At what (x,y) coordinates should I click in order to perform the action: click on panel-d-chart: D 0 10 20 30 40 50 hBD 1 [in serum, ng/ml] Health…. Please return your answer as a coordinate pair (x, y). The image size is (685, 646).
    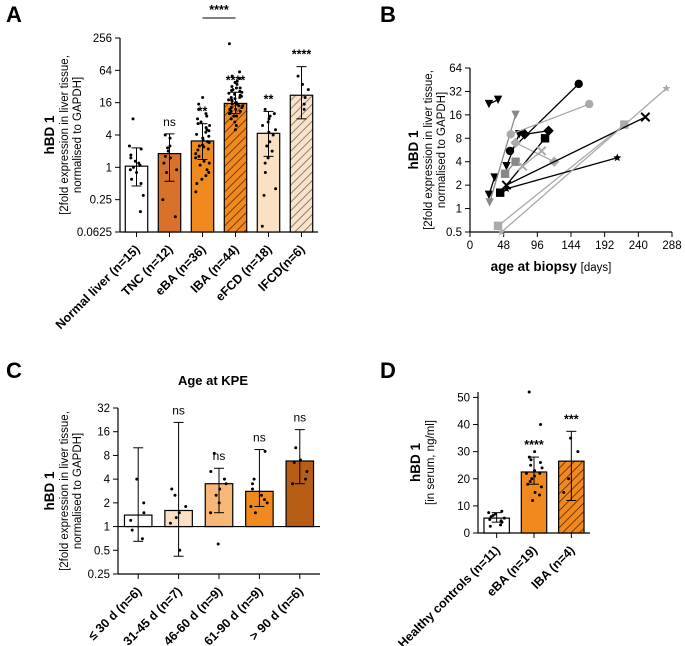
    Looking at the image, I should click on (485, 502).